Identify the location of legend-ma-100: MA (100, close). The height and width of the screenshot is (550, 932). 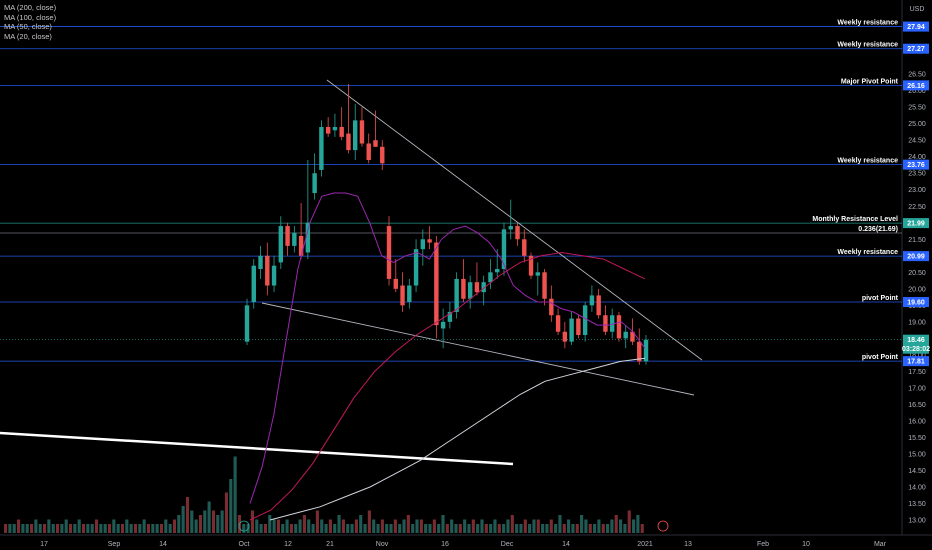
(30, 17).